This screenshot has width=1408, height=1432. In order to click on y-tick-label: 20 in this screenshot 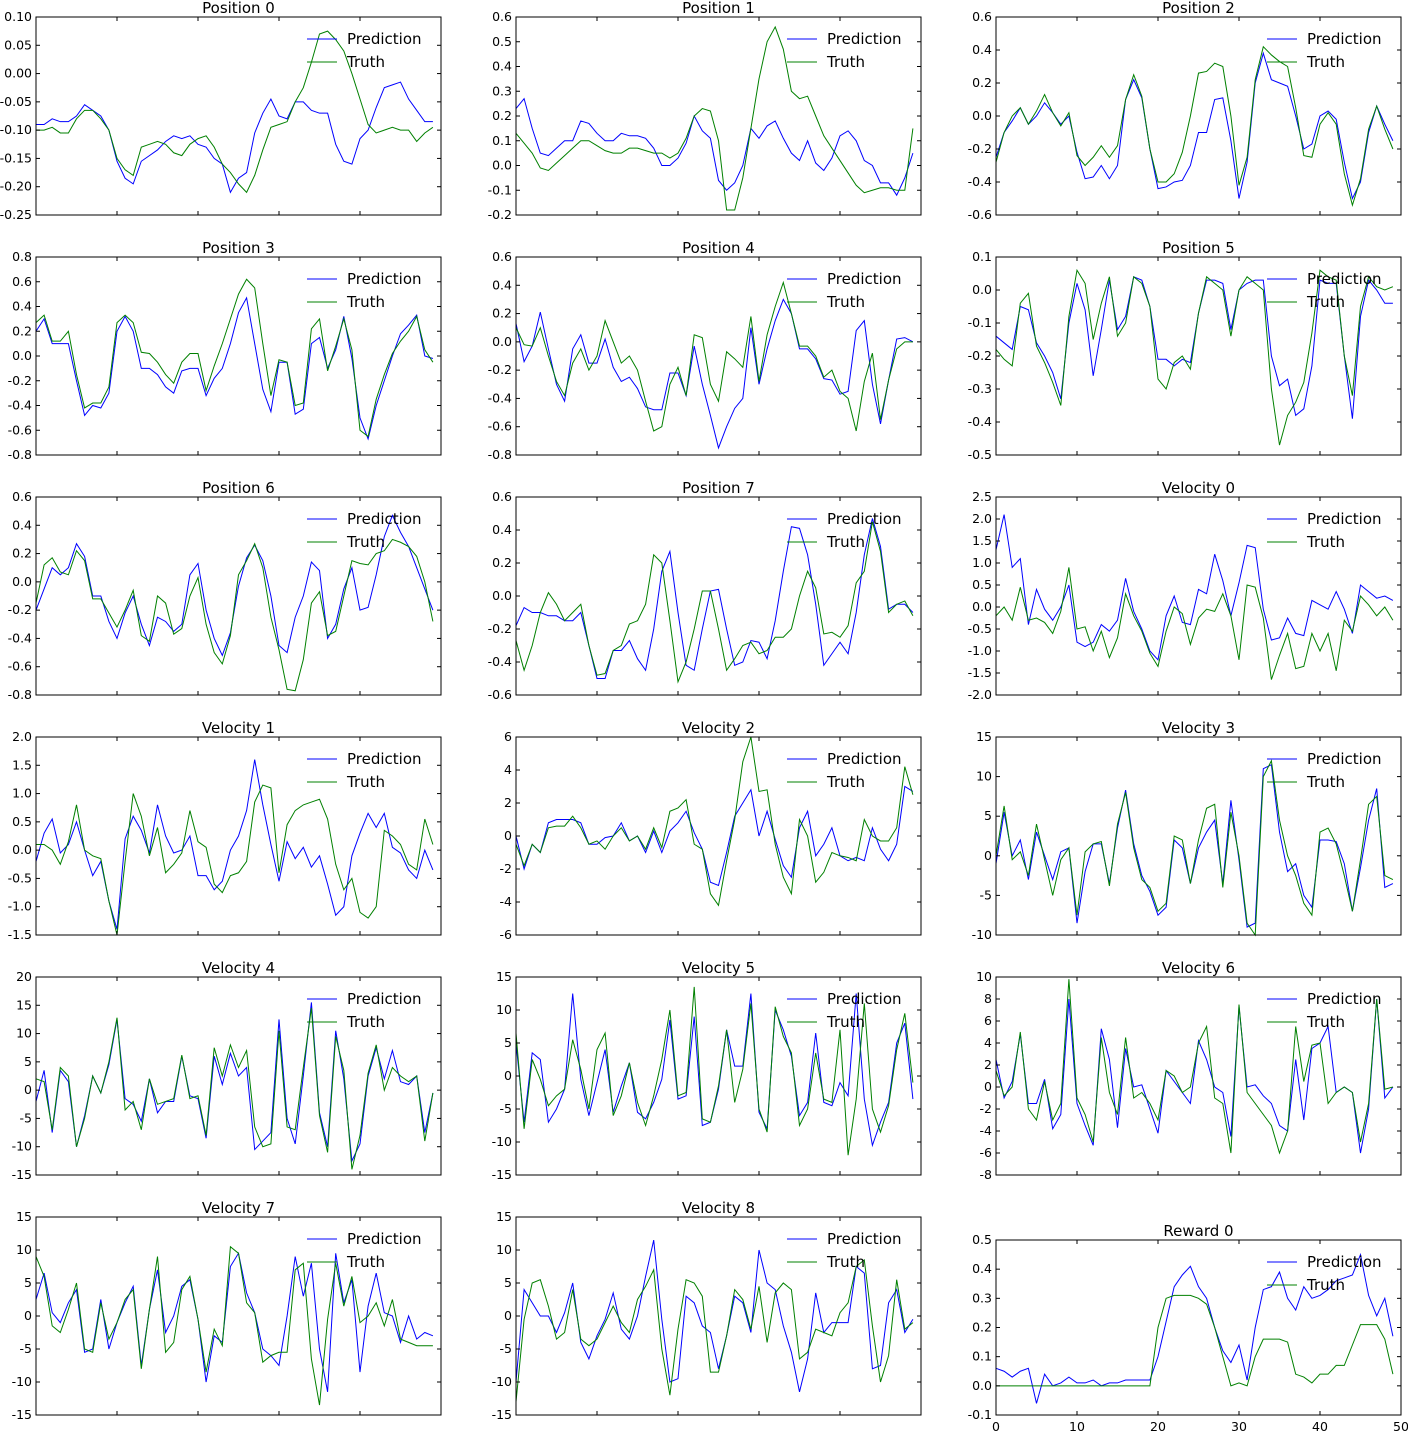, I will do `click(24, 976)`.